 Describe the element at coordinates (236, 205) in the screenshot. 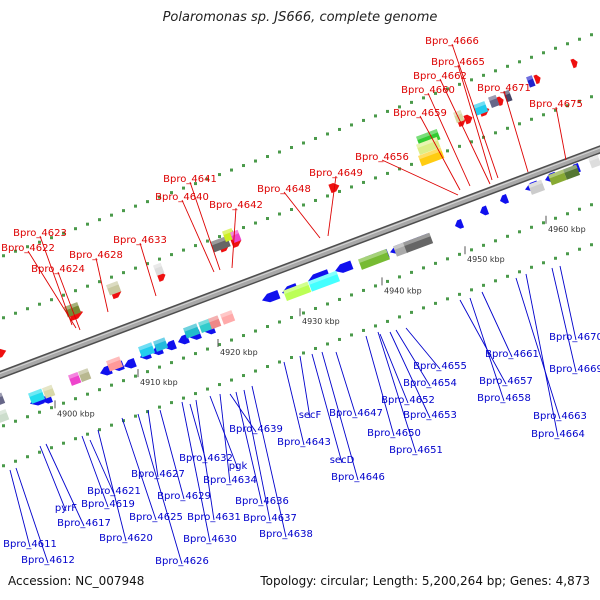

I see `forward-gene-label: Bpro_4642` at that location.